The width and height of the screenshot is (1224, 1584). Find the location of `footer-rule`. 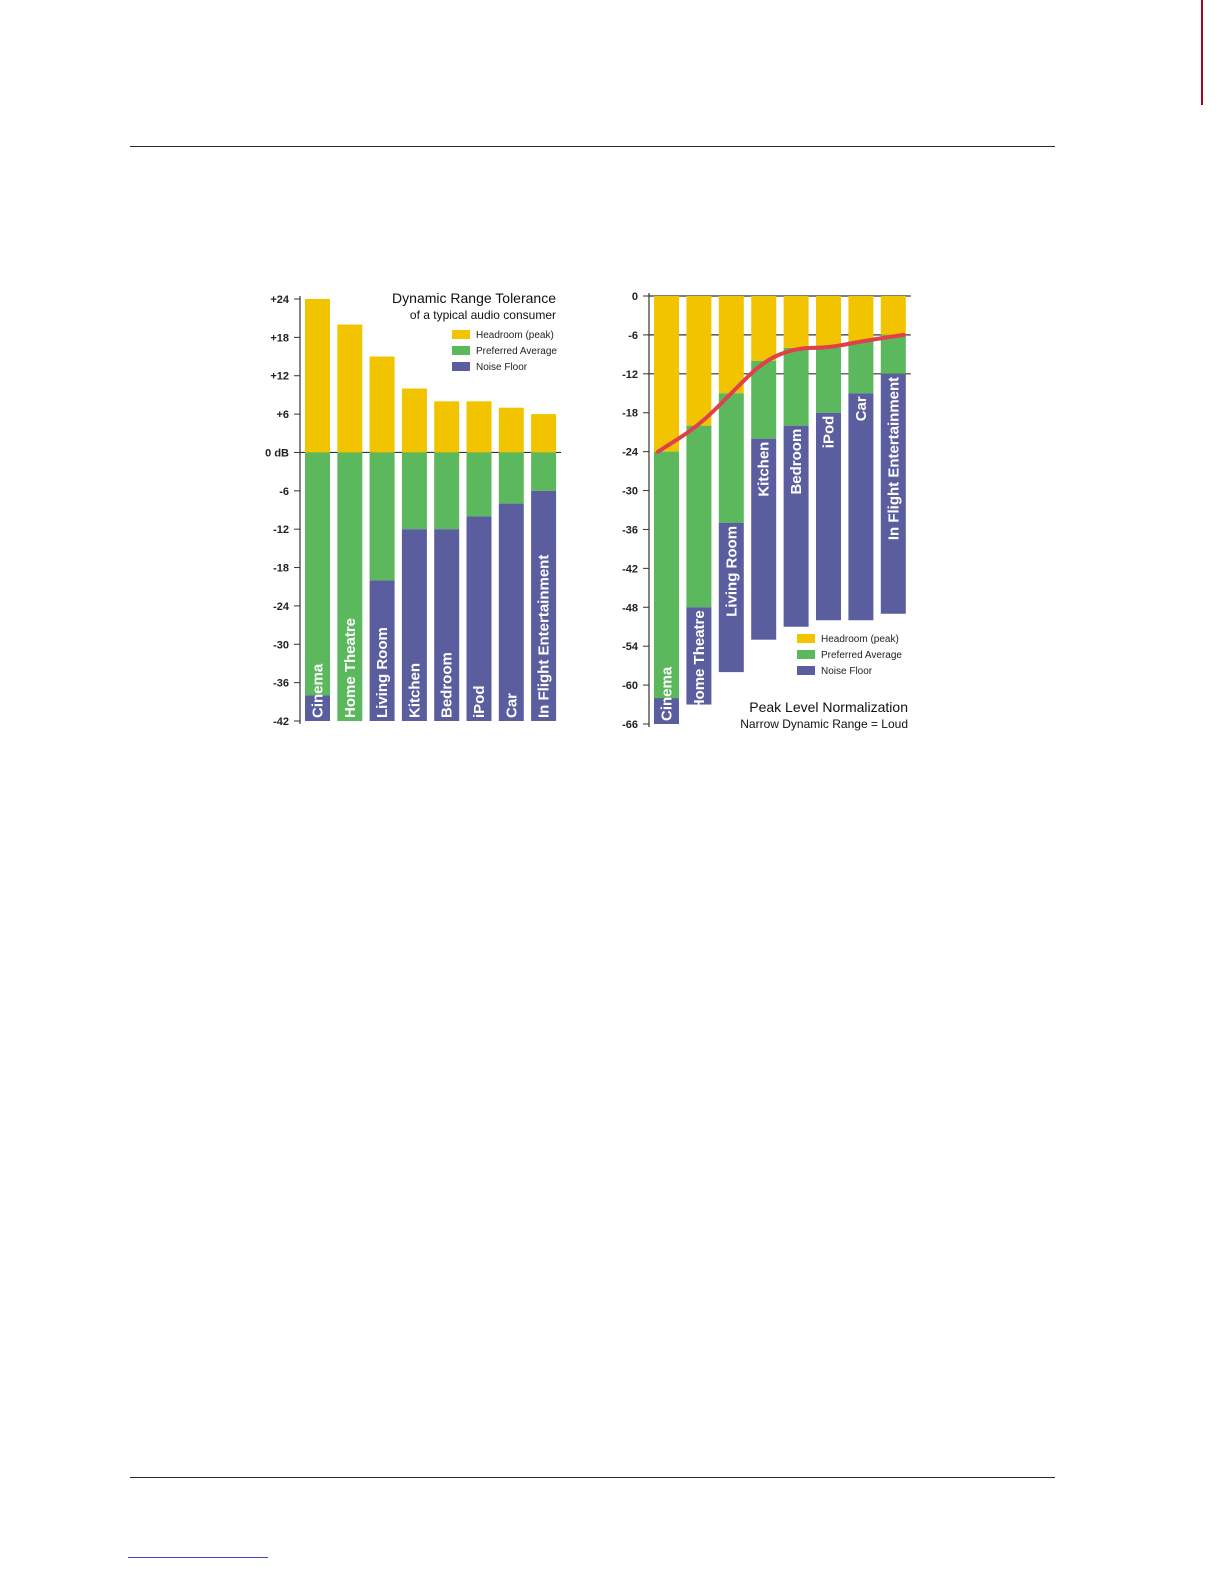

footer-rule is located at coordinates (592, 1477).